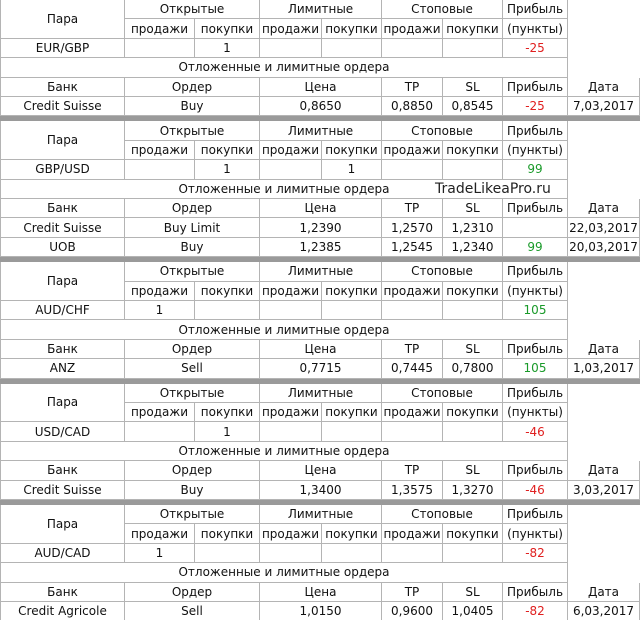 The image size is (640, 620). I want to click on order-cell: 1,3270, so click(473, 490).